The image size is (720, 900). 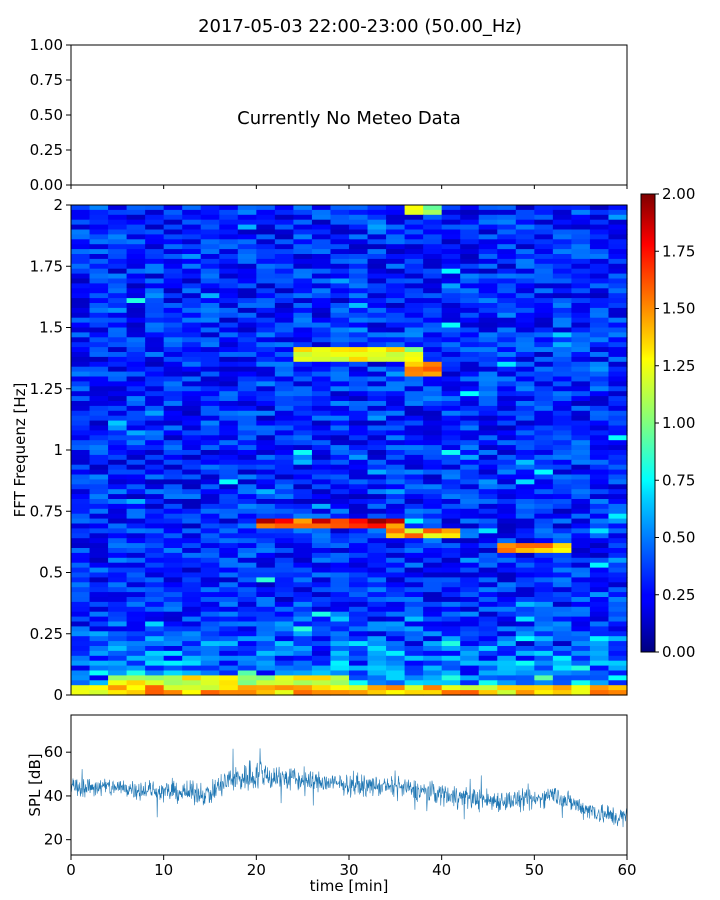 I want to click on colorbar-tick-label: 0.00, so click(x=678, y=652).